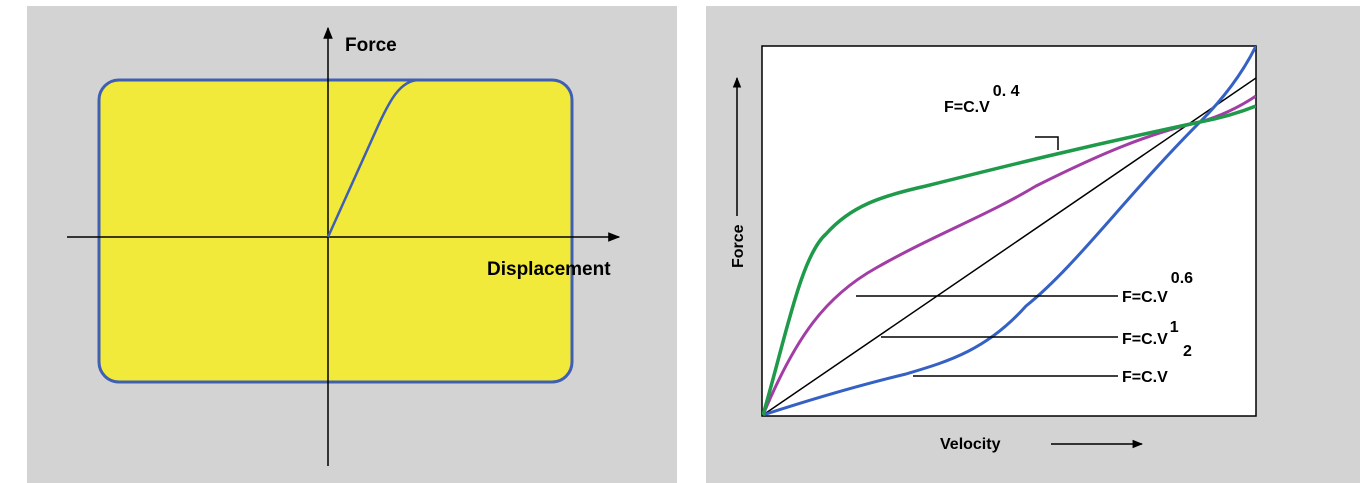 The height and width of the screenshot is (483, 1360). Describe the element at coordinates (1187, 351) in the screenshot. I see `label-power-2-subscript: 2` at that location.